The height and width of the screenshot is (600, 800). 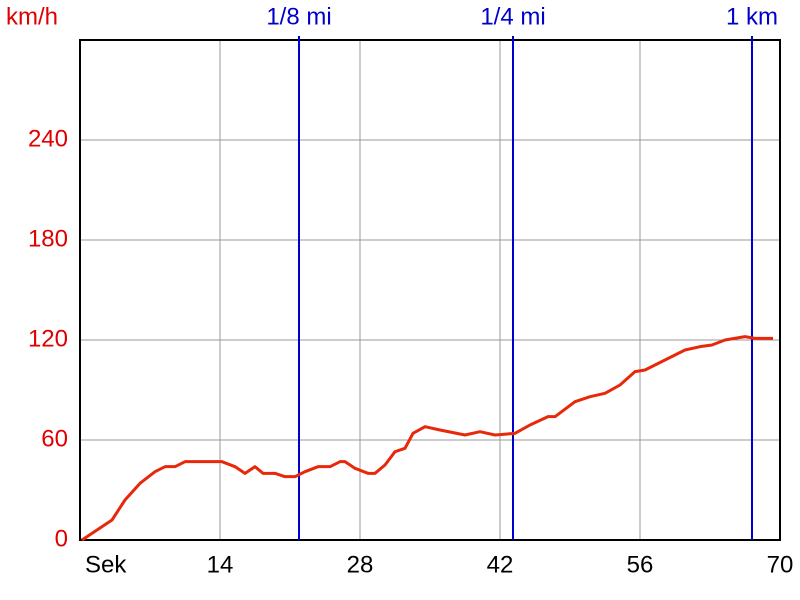 What do you see at coordinates (48, 338) in the screenshot?
I see `y-tick-label: 120` at bounding box center [48, 338].